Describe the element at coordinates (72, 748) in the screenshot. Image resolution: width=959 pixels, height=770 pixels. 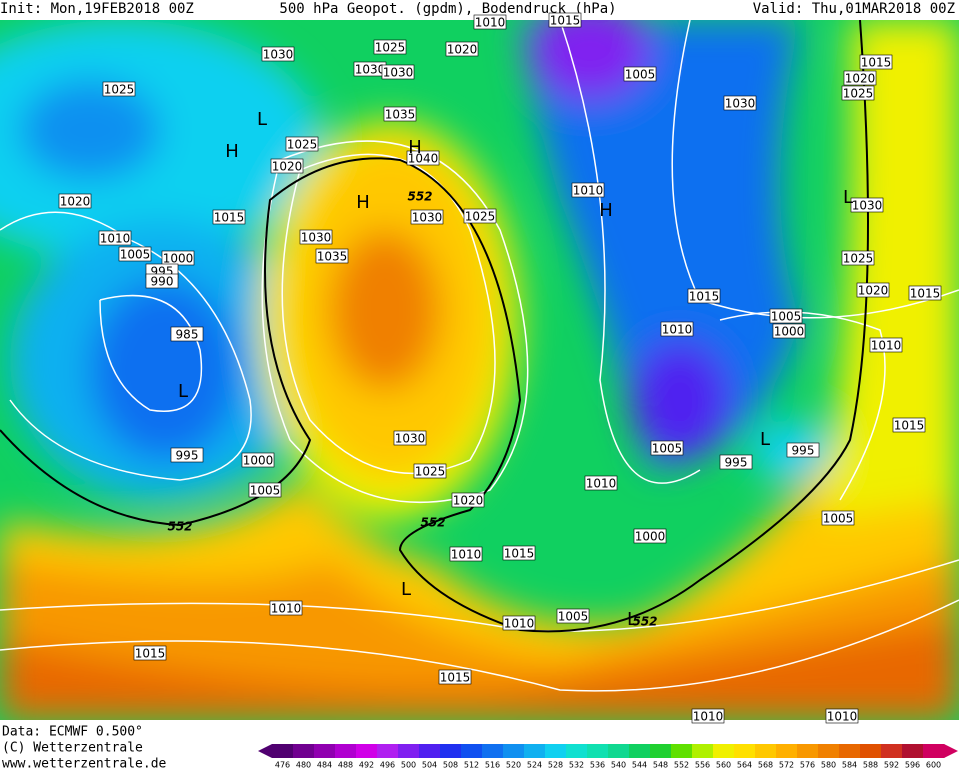
I see `copyright: (C) Wetterzentrale` at that location.